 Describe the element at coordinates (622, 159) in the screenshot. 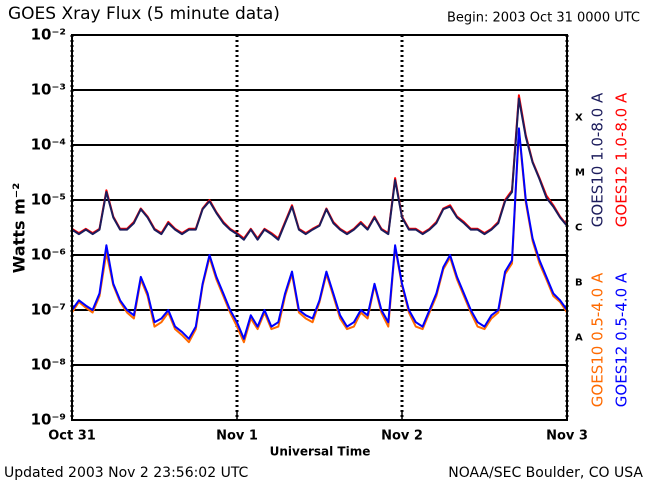

I see `legend-label: GOES12 1.0-8.0 A` at that location.